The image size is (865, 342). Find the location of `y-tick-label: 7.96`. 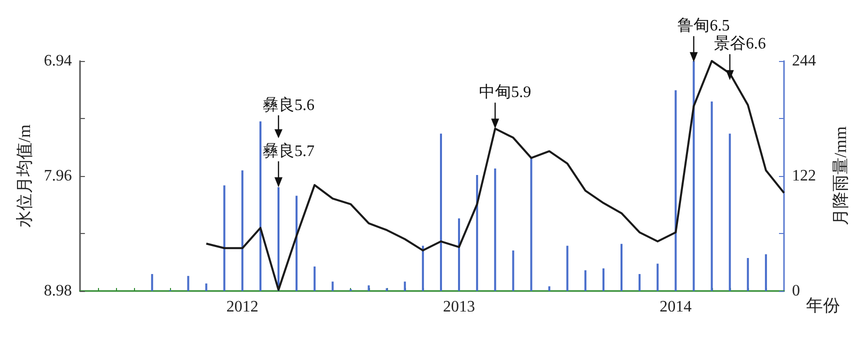

y-tick-label: 7.96 is located at coordinates (58, 176).